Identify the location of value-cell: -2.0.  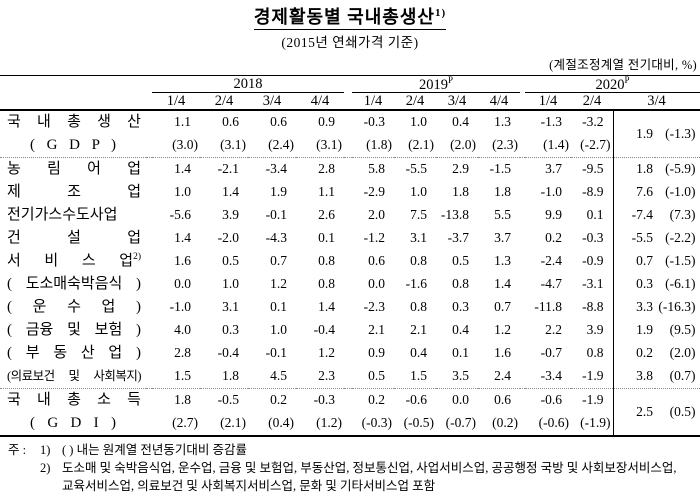
(228, 238).